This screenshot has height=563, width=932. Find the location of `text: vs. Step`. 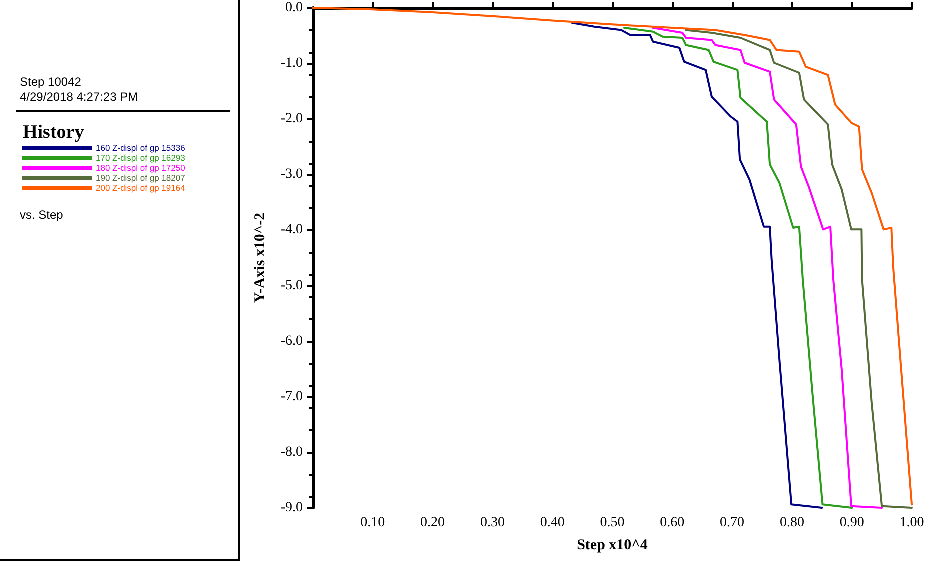

text: vs. Step is located at coordinates (42, 215).